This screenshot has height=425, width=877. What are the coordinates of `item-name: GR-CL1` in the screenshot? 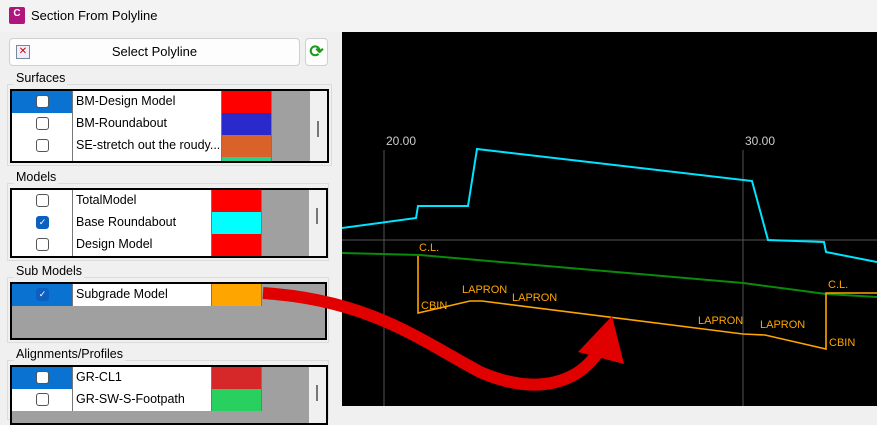 It's located at (142, 378).